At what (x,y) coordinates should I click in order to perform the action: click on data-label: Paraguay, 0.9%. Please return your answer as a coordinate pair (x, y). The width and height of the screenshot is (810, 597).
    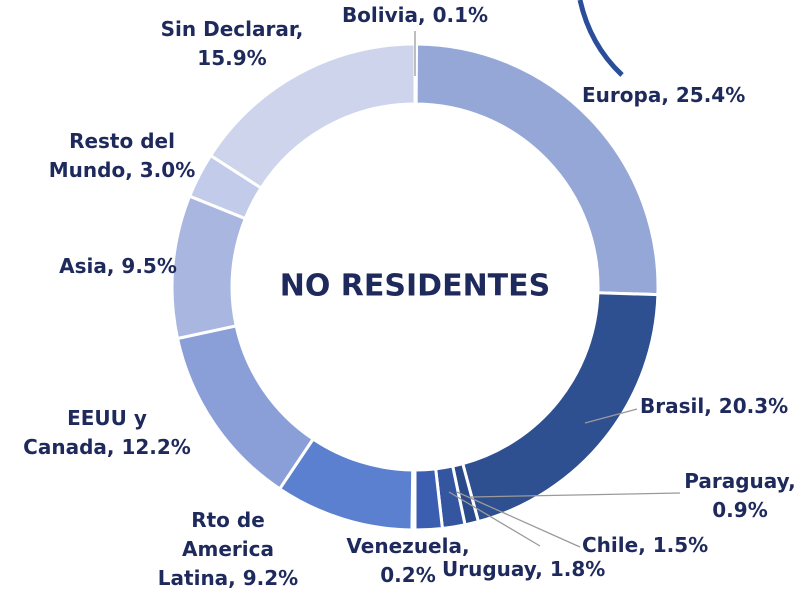
    Looking at the image, I should click on (740, 495).